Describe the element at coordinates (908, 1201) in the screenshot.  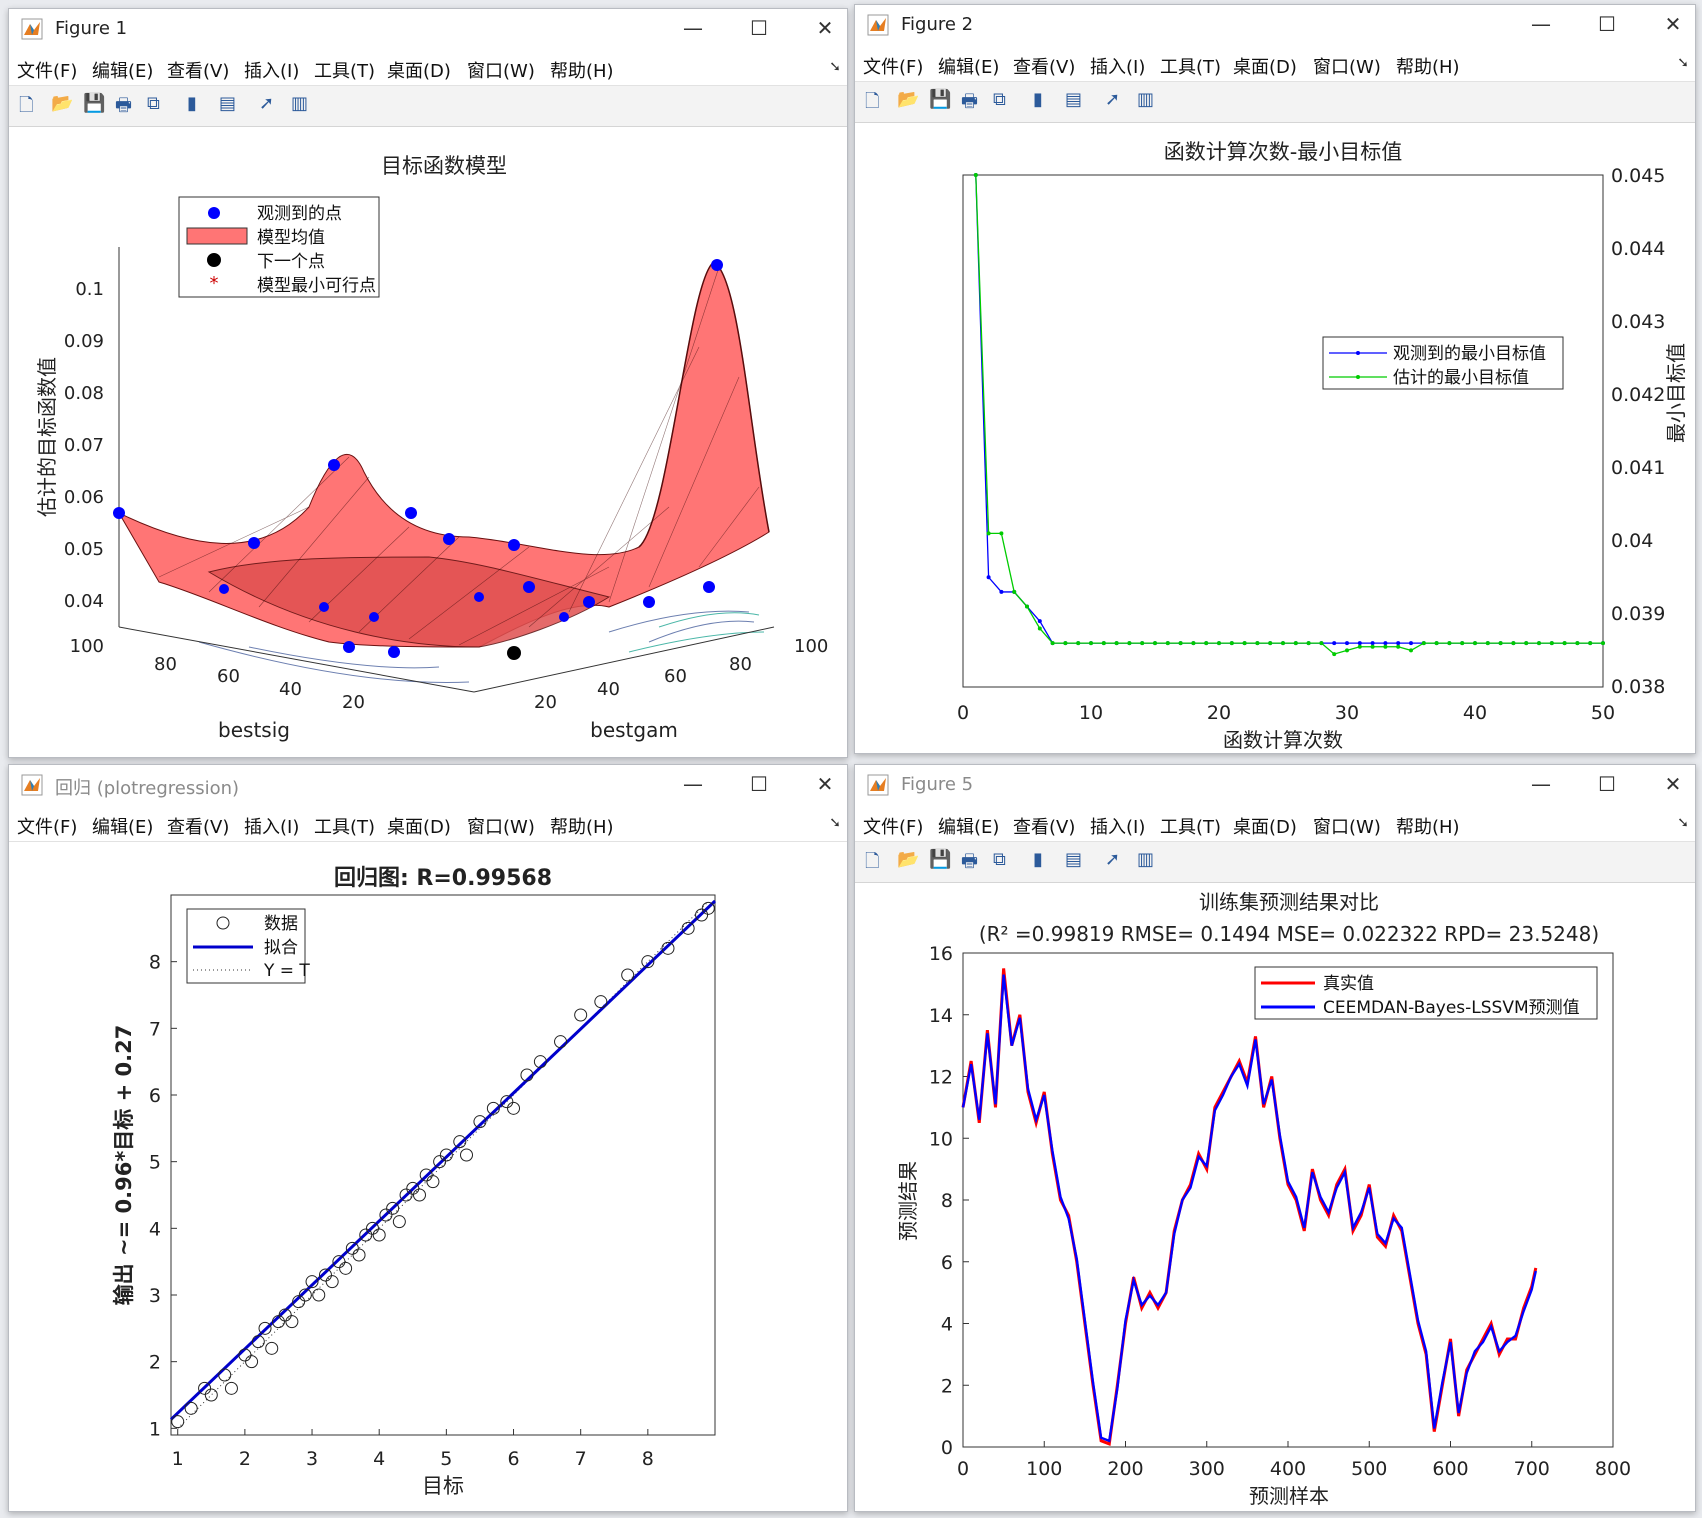
I see `y-axis-label: 预测结果` at that location.